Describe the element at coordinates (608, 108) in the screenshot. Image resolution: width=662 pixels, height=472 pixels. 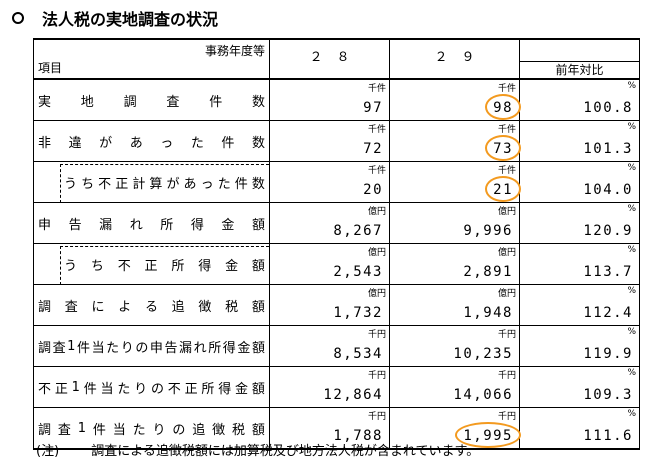
I see `year-over-year-ratio: 100.8` at that location.